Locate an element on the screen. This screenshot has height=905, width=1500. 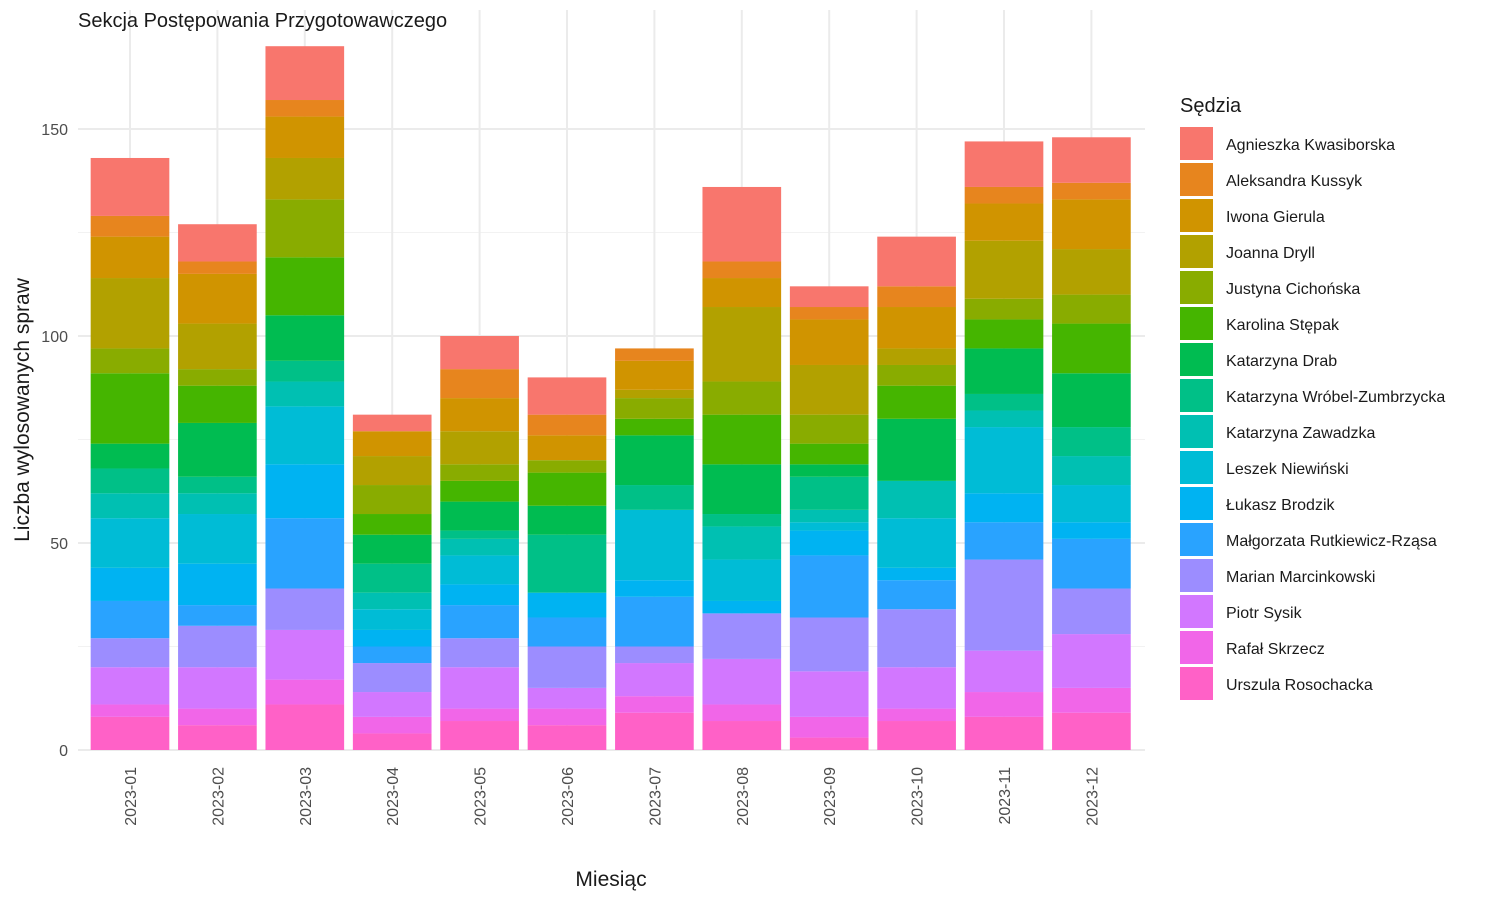
legend-label: Katarzyna Zawadzka is located at coordinates (1301, 433).